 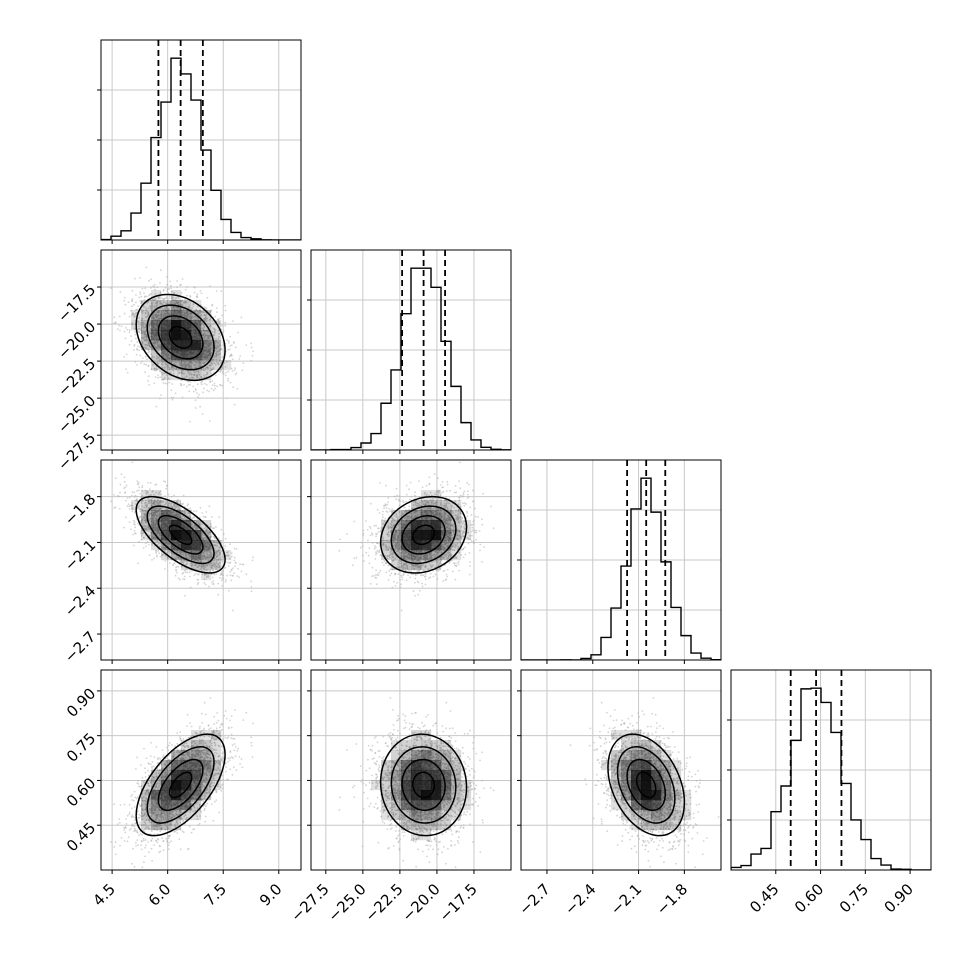 I want to click on density-cell, so click(x=206, y=375).